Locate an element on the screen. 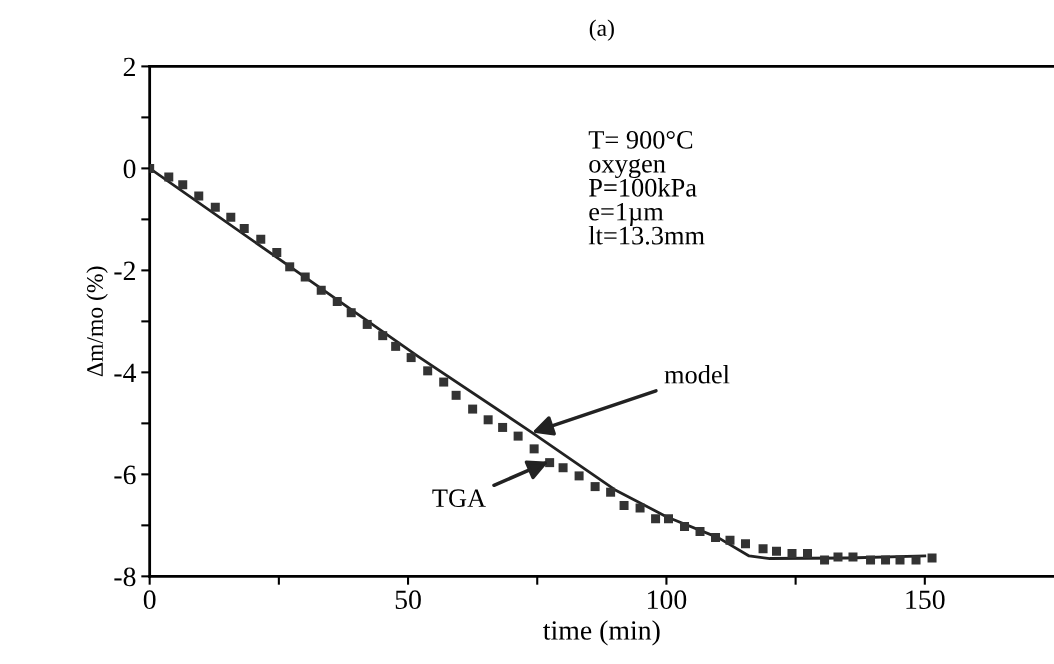 This screenshot has width=1054, height=664. y-axis-title: Δm/mo (%) is located at coordinates (97, 321).